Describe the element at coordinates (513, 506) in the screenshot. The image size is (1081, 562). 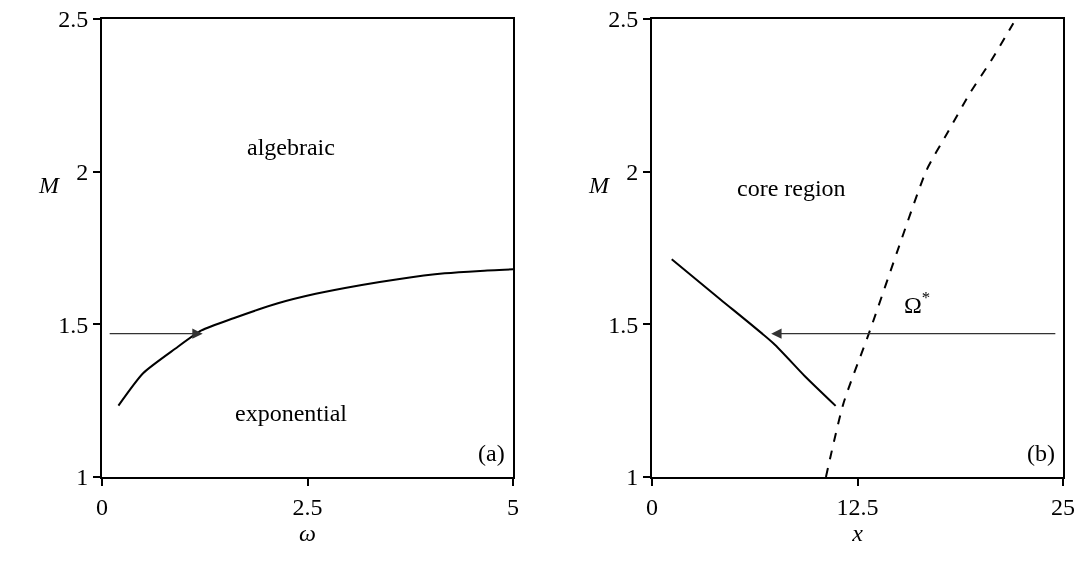
I see `x-tick-label: 5` at that location.